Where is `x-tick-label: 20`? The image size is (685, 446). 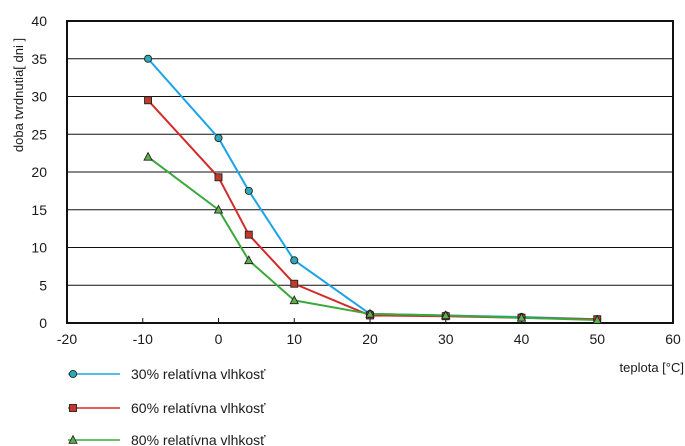 x-tick-label: 20 is located at coordinates (370, 339).